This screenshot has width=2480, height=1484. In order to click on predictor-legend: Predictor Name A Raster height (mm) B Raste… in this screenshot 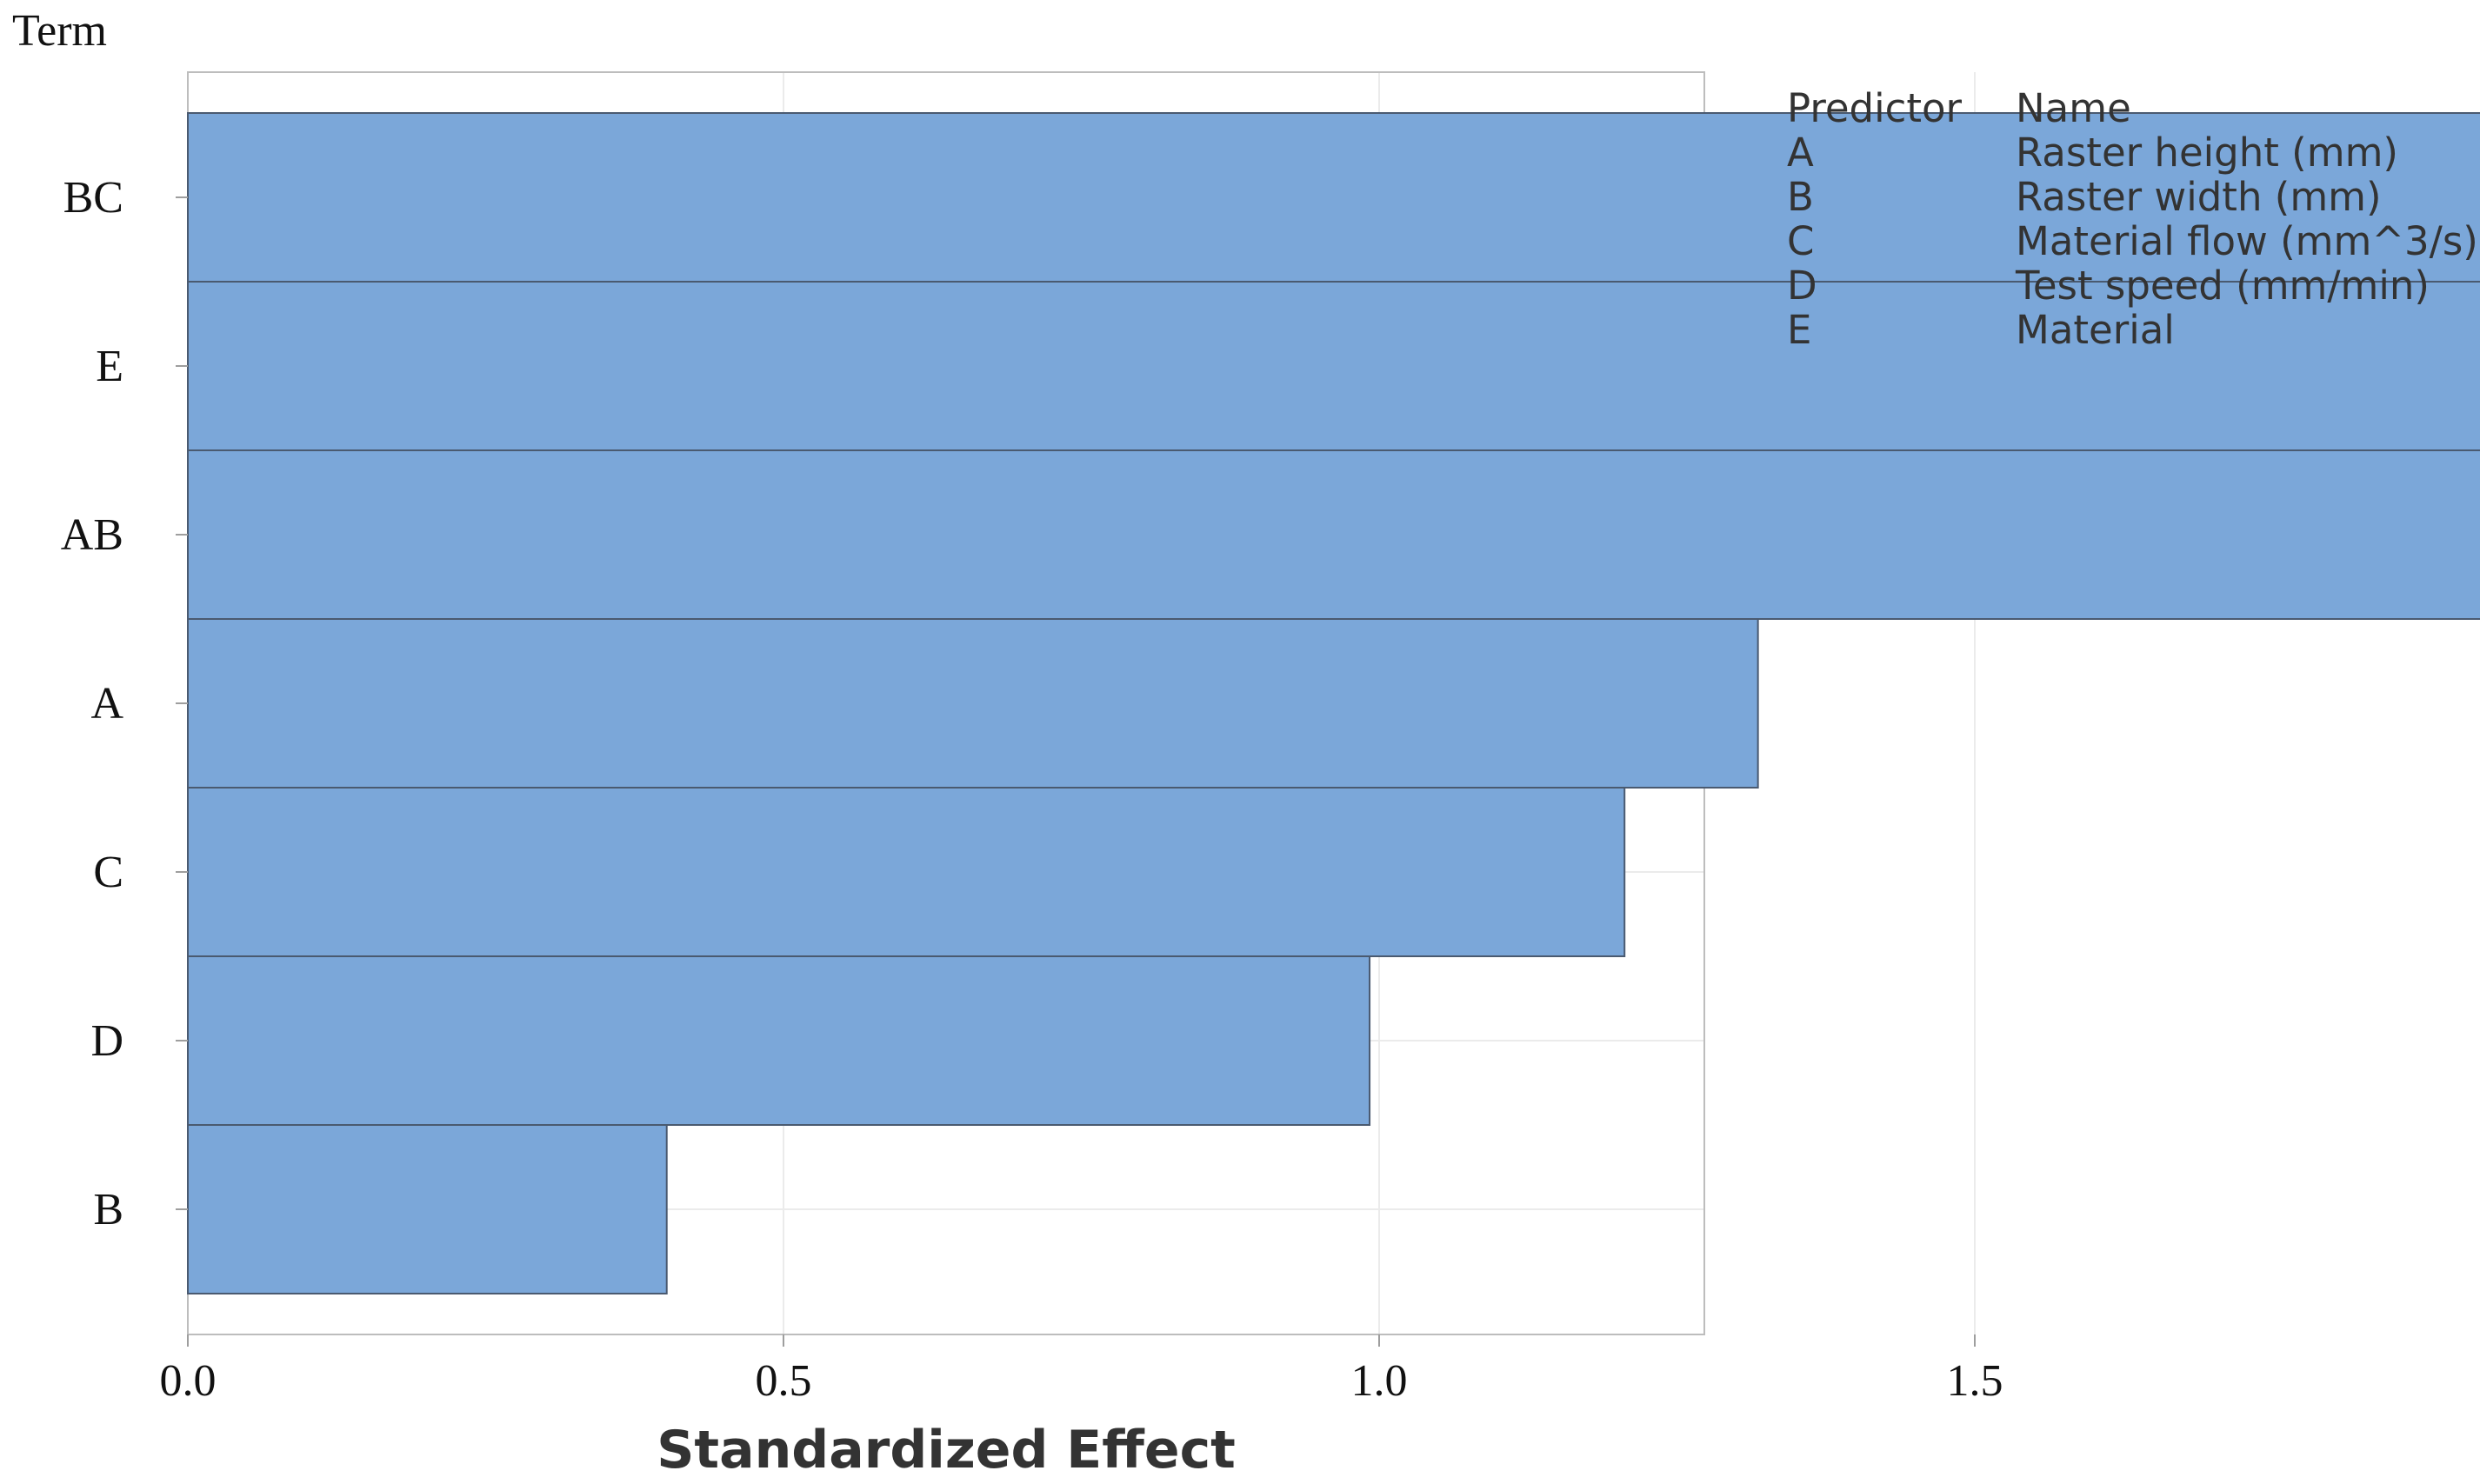, I will do `click(2132, 219)`.